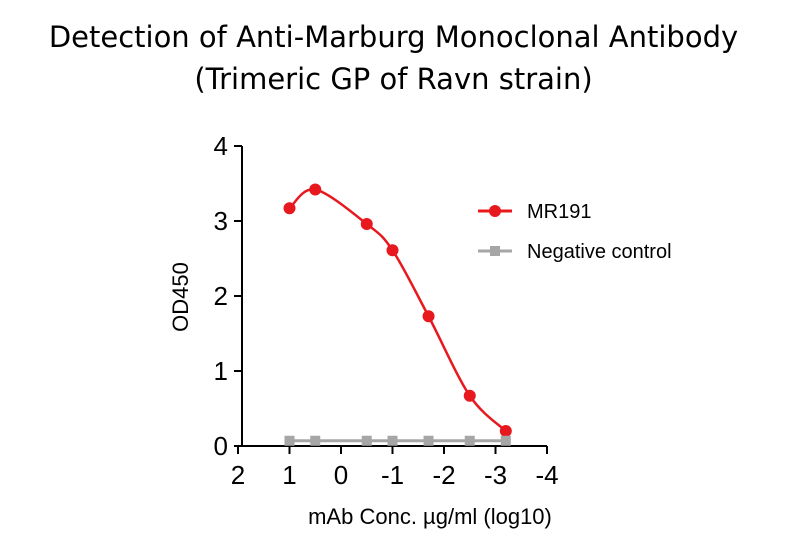 Image resolution: width=787 pixels, height=552 pixels. Describe the element at coordinates (559, 212) in the screenshot. I see `legend-label: MR191` at that location.